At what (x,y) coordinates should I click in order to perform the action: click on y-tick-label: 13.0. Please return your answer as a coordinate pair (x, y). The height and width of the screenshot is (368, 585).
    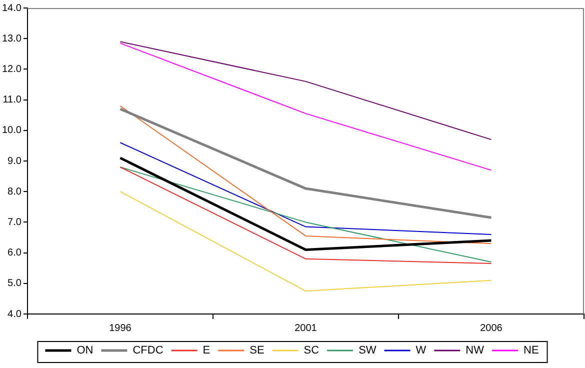
    Looking at the image, I should click on (12, 38).